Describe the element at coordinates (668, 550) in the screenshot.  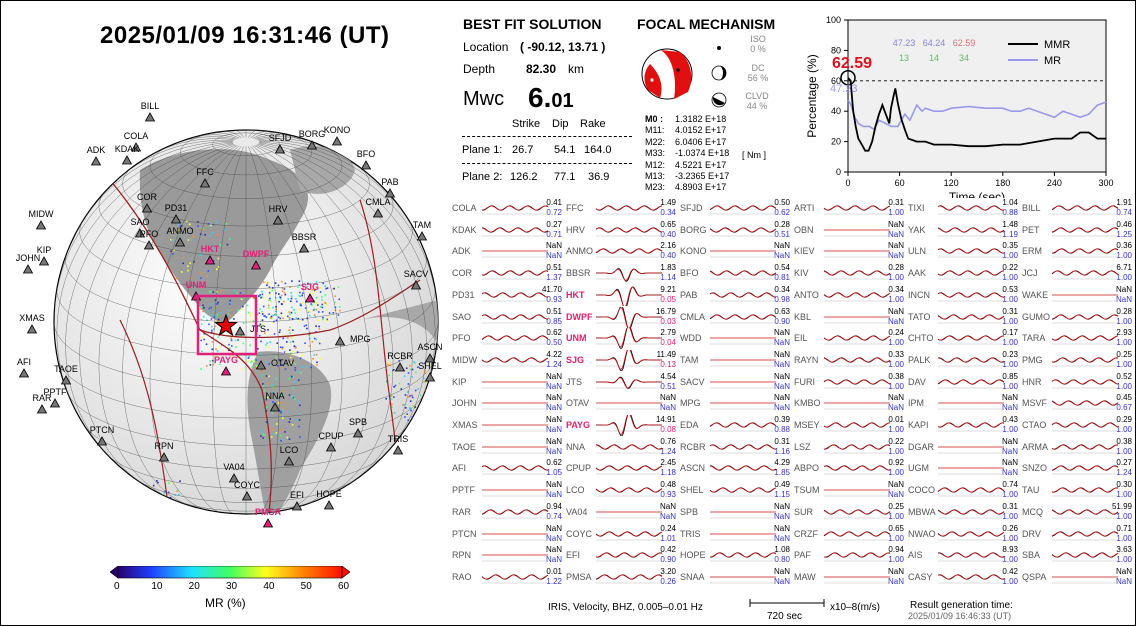
I see `station-value-1: 0.42` at that location.